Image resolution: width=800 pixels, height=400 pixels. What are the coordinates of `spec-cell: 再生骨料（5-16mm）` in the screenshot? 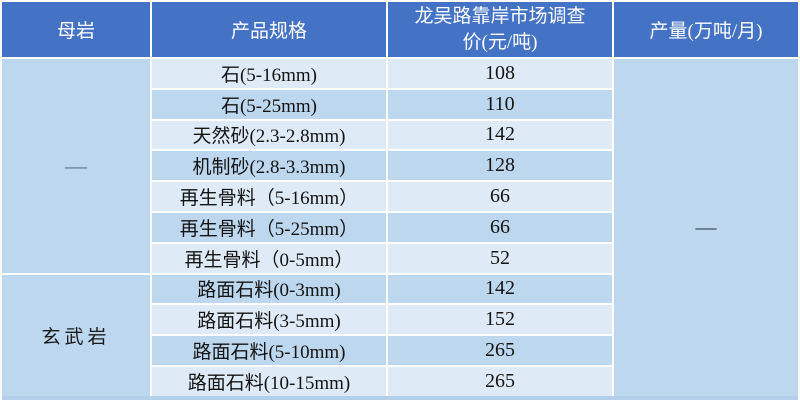 It's located at (269, 196).